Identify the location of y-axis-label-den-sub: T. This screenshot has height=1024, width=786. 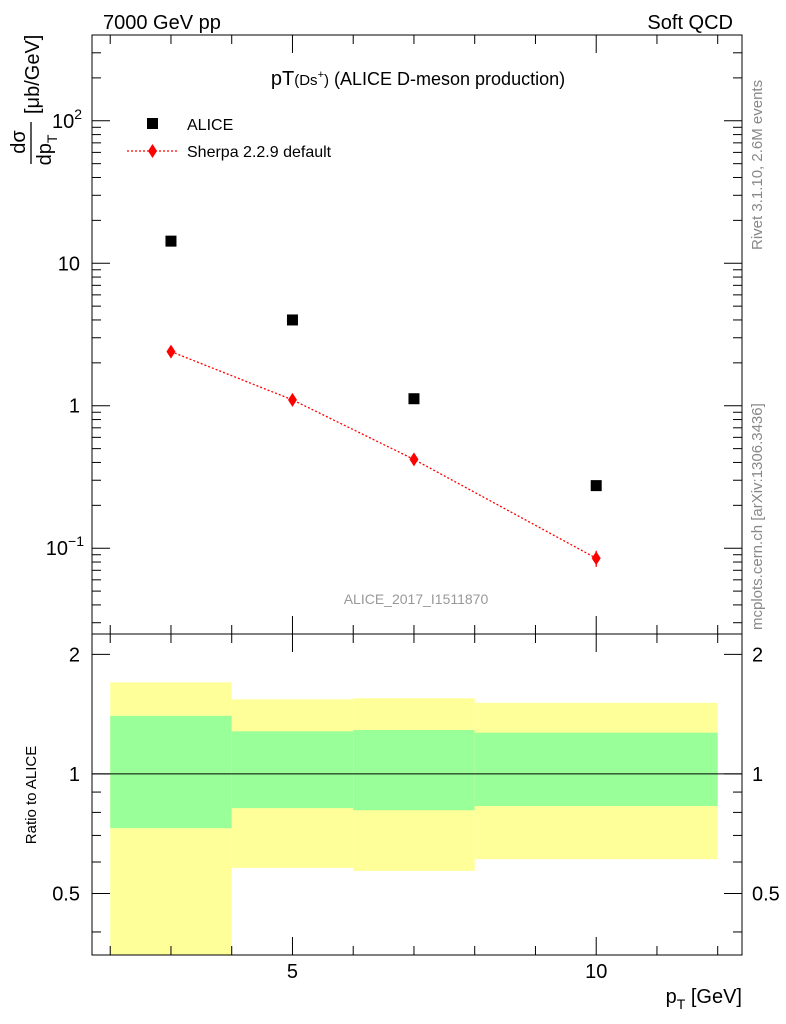
(52, 138).